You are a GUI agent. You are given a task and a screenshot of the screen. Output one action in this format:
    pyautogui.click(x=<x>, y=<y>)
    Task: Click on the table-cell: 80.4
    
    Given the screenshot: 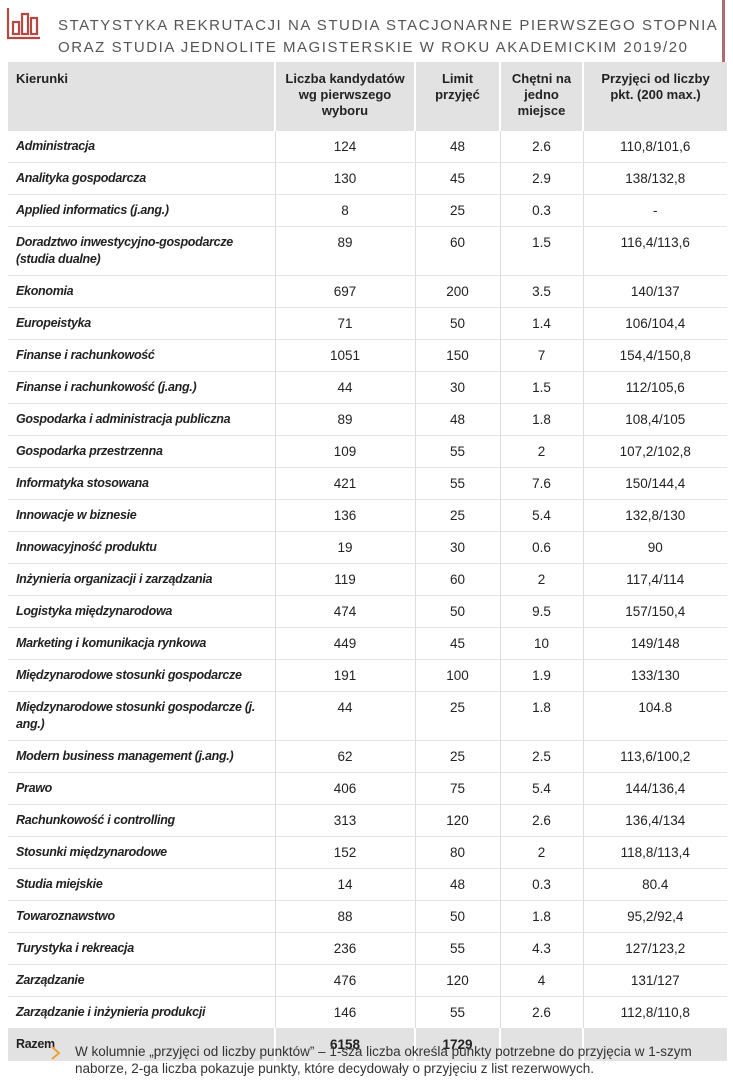 What is the action you would take?
    pyautogui.click(x=654, y=884)
    